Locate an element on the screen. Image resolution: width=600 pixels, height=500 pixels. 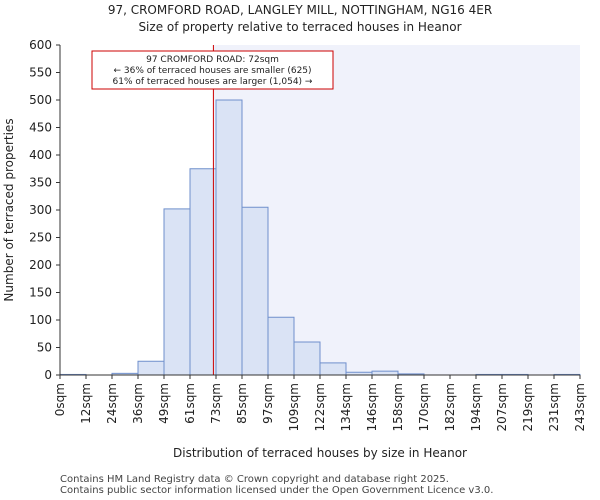
x-tick-label: 85sqm is located at coordinates (242, 403).